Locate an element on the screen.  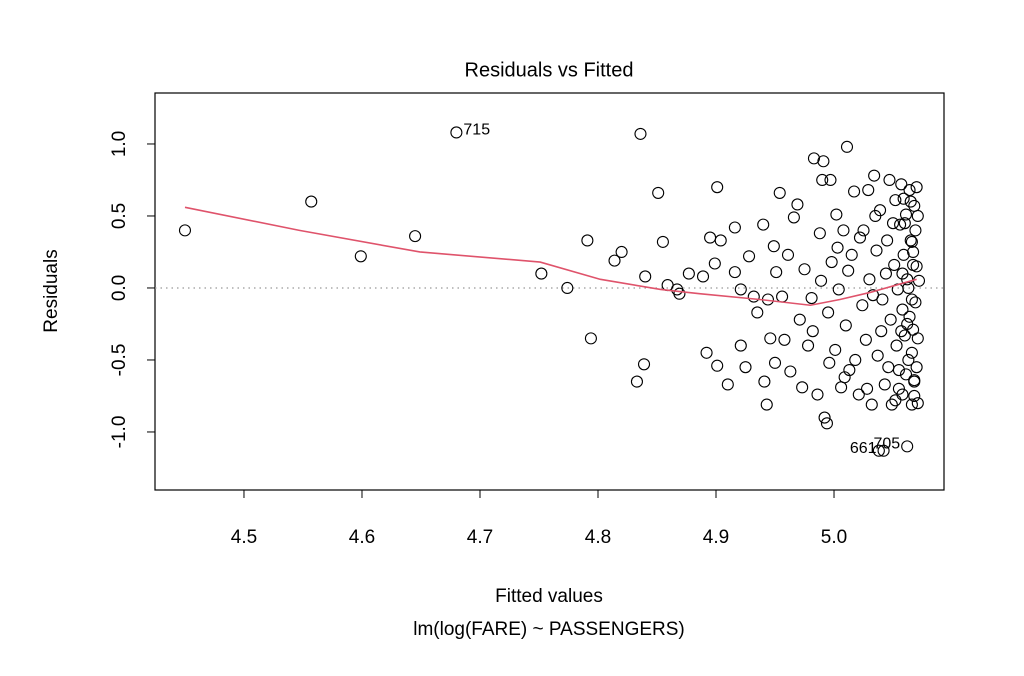
x-tick-label: 4.5 is located at coordinates (244, 537).